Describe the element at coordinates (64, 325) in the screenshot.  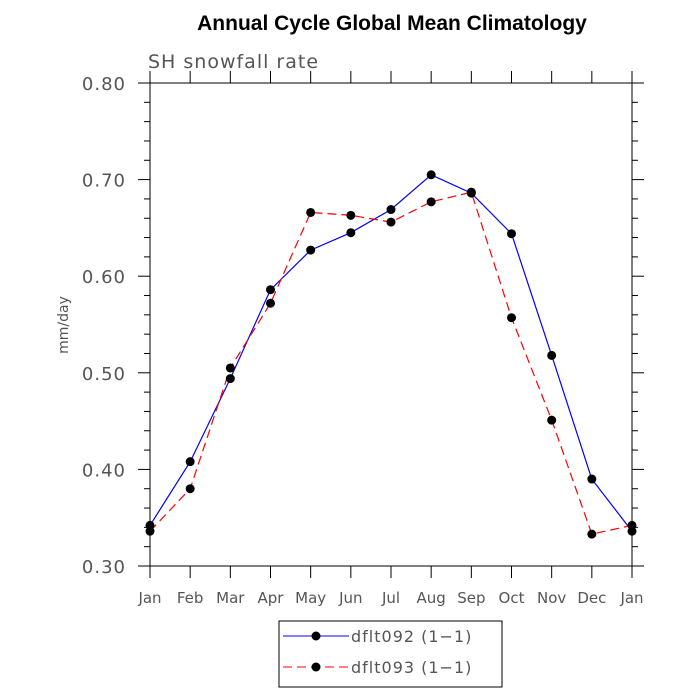
I see `y-axis-label: mm/day` at that location.